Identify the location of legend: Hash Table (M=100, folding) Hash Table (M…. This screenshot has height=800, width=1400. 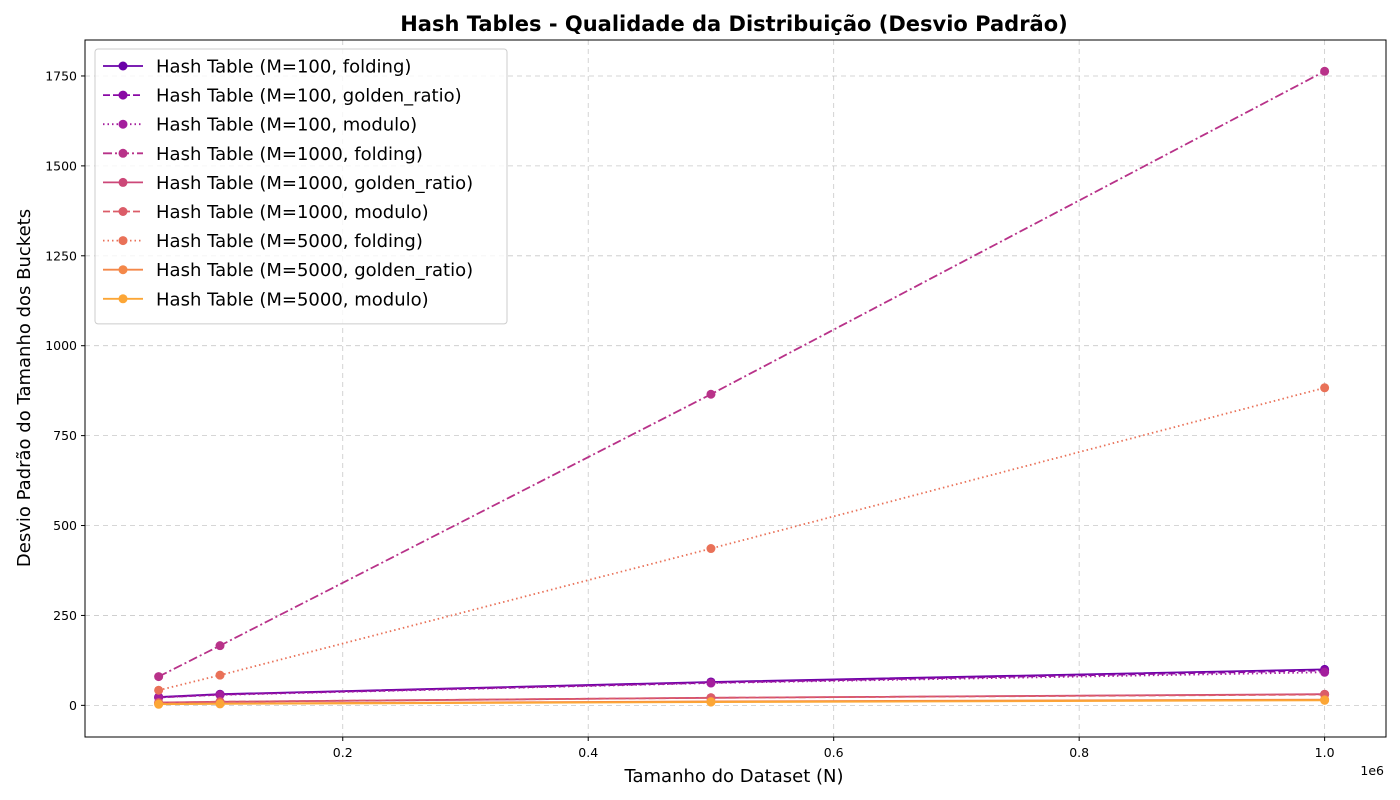
(301, 186).